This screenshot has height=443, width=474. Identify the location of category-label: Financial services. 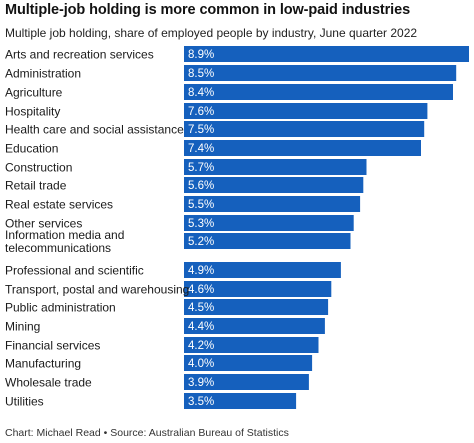
(52, 346).